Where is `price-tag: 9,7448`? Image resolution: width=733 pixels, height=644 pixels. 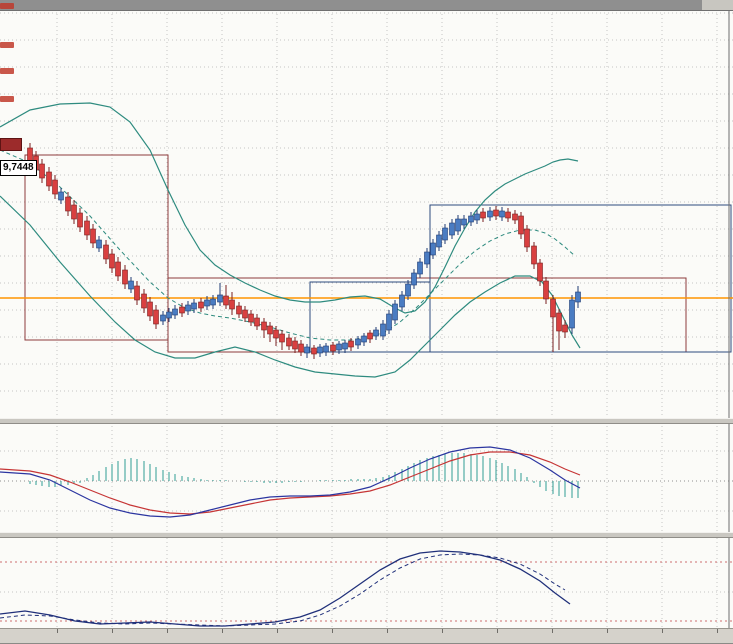
price-tag: 9,7448 is located at coordinates (18, 168).